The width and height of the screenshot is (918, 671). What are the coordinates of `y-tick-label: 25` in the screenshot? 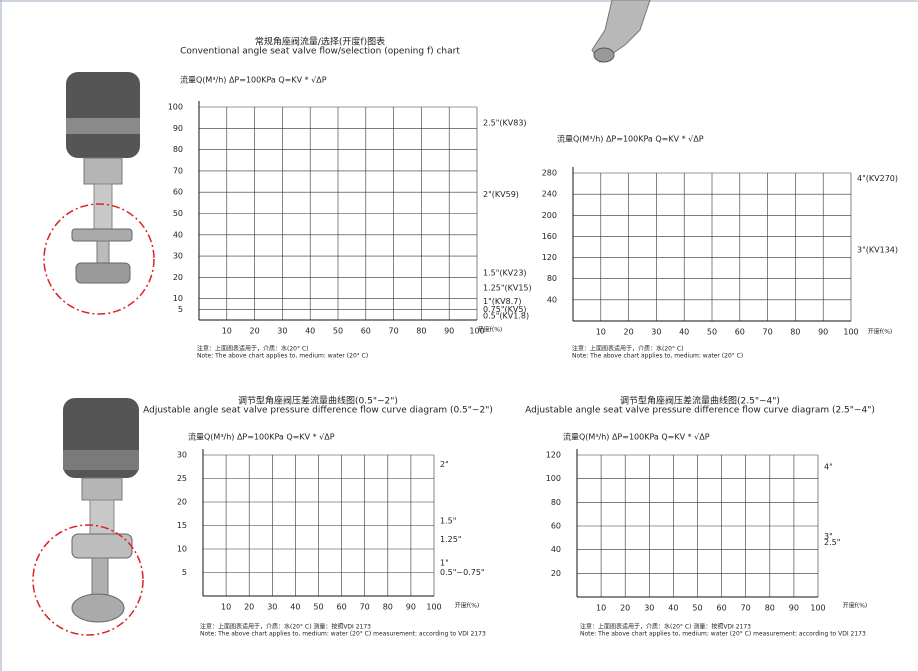 It's located at (182, 478).